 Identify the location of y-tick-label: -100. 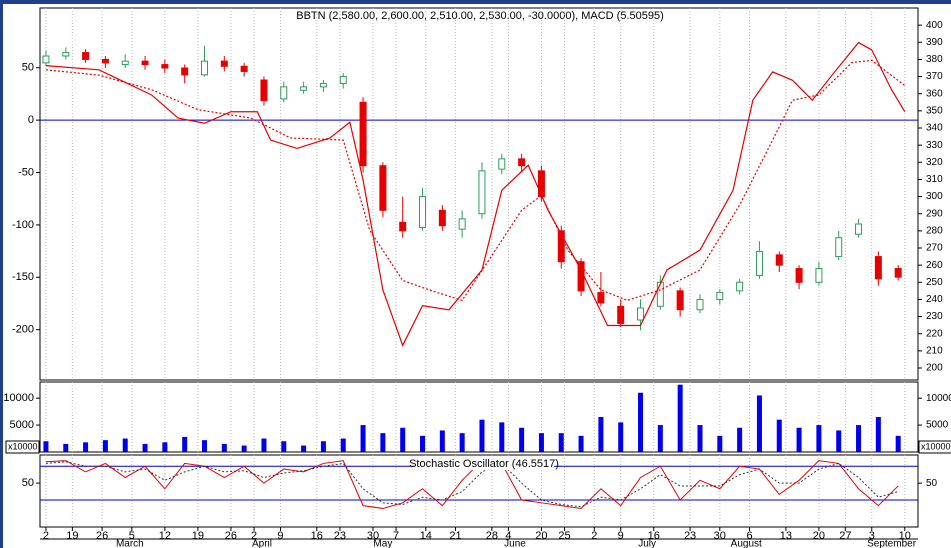
(23, 225).